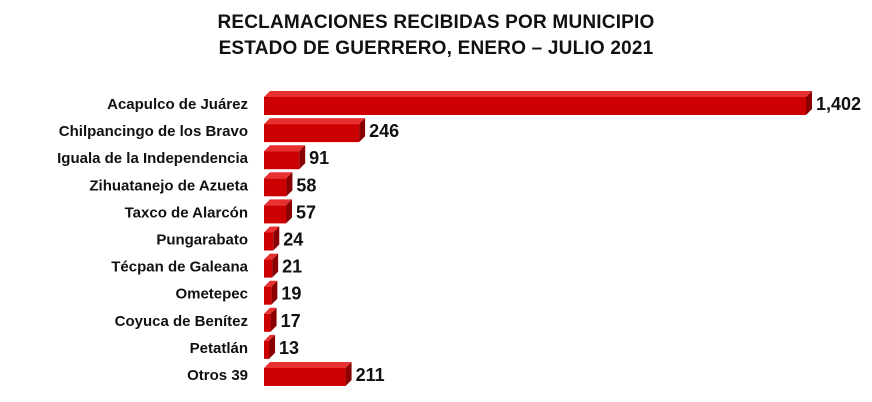 The width and height of the screenshot is (872, 402). Describe the element at coordinates (177, 104) in the screenshot. I see `category-label: Acapulco de Juárez` at that location.